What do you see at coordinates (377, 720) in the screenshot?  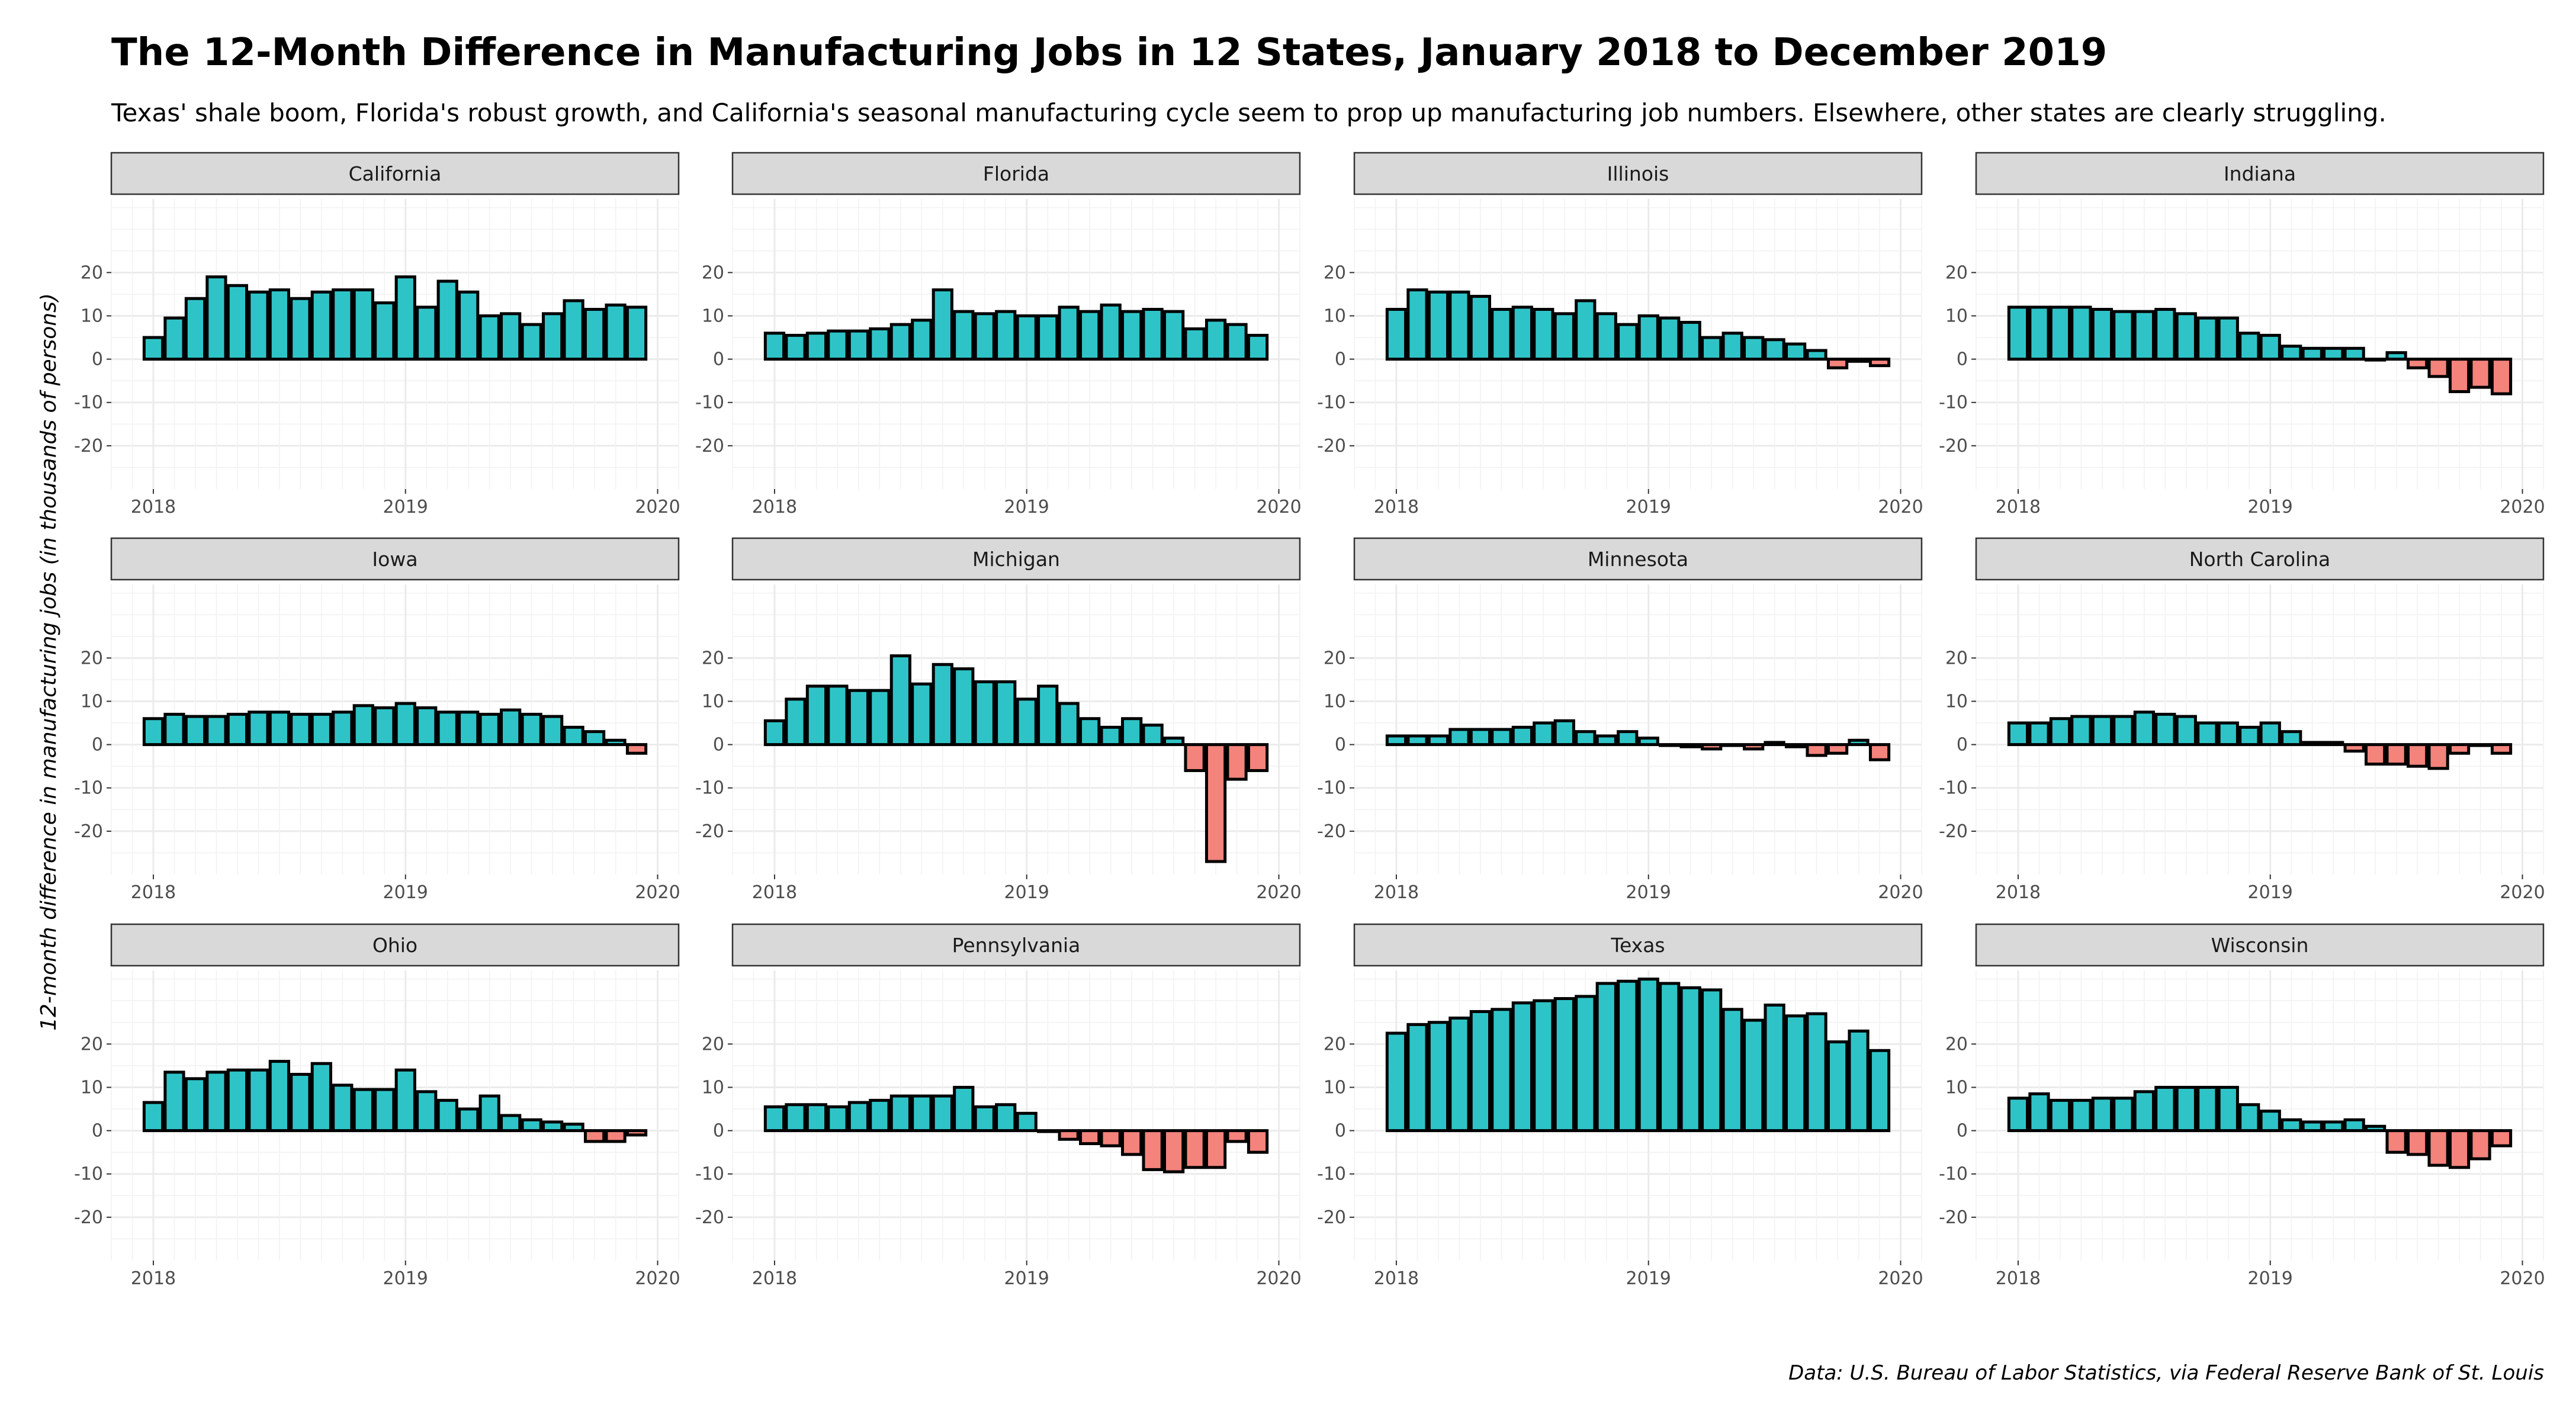 I see `panel-iowa: Iowa -20 -10 0 10 20 2018 2019 2020` at bounding box center [377, 720].